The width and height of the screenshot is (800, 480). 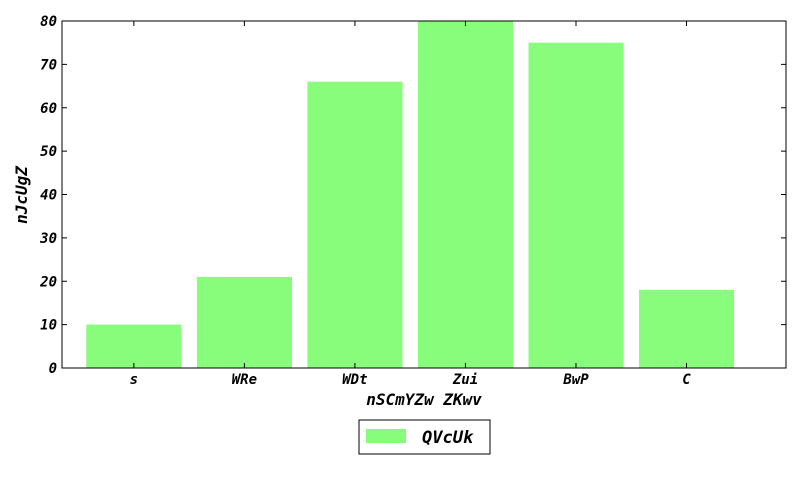 What do you see at coordinates (48, 326) in the screenshot?
I see `y-tick-label: 10` at bounding box center [48, 326].